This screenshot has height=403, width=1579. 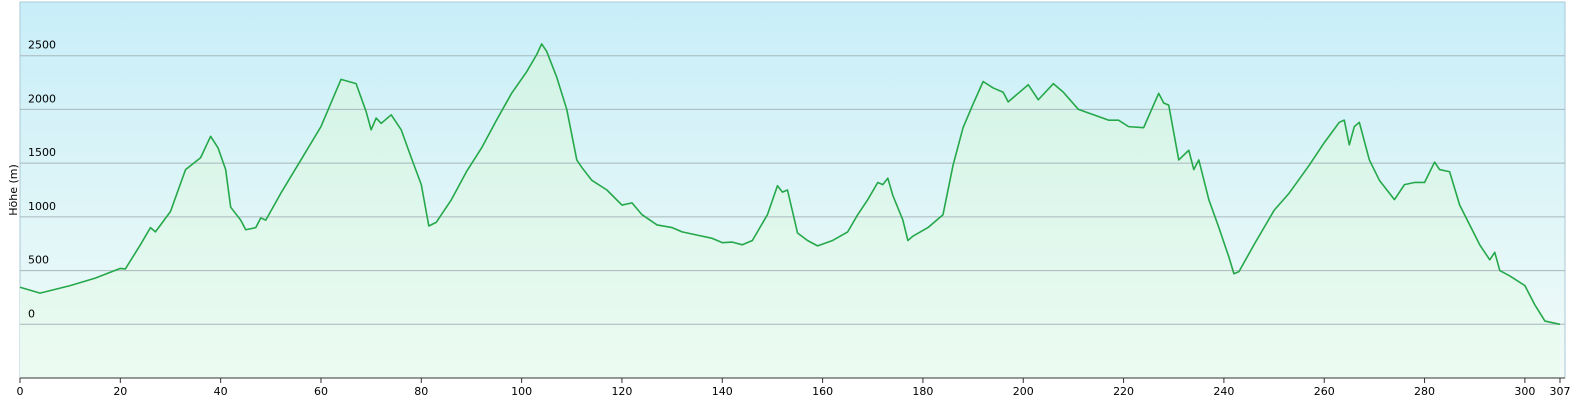 What do you see at coordinates (221, 391) in the screenshot?
I see `x-tick-label: 40` at bounding box center [221, 391].